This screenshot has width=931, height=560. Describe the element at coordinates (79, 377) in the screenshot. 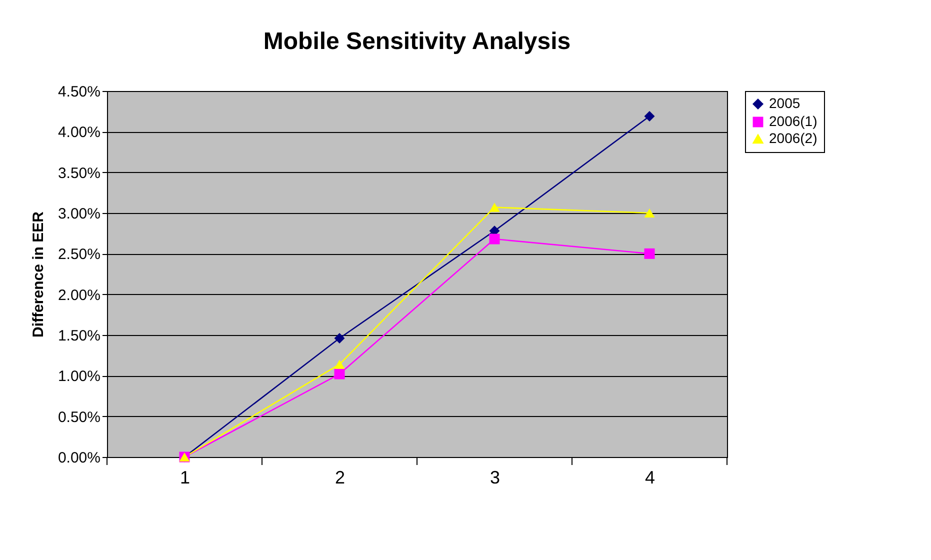

I see `y-tick-label: 1.00%` at that location.